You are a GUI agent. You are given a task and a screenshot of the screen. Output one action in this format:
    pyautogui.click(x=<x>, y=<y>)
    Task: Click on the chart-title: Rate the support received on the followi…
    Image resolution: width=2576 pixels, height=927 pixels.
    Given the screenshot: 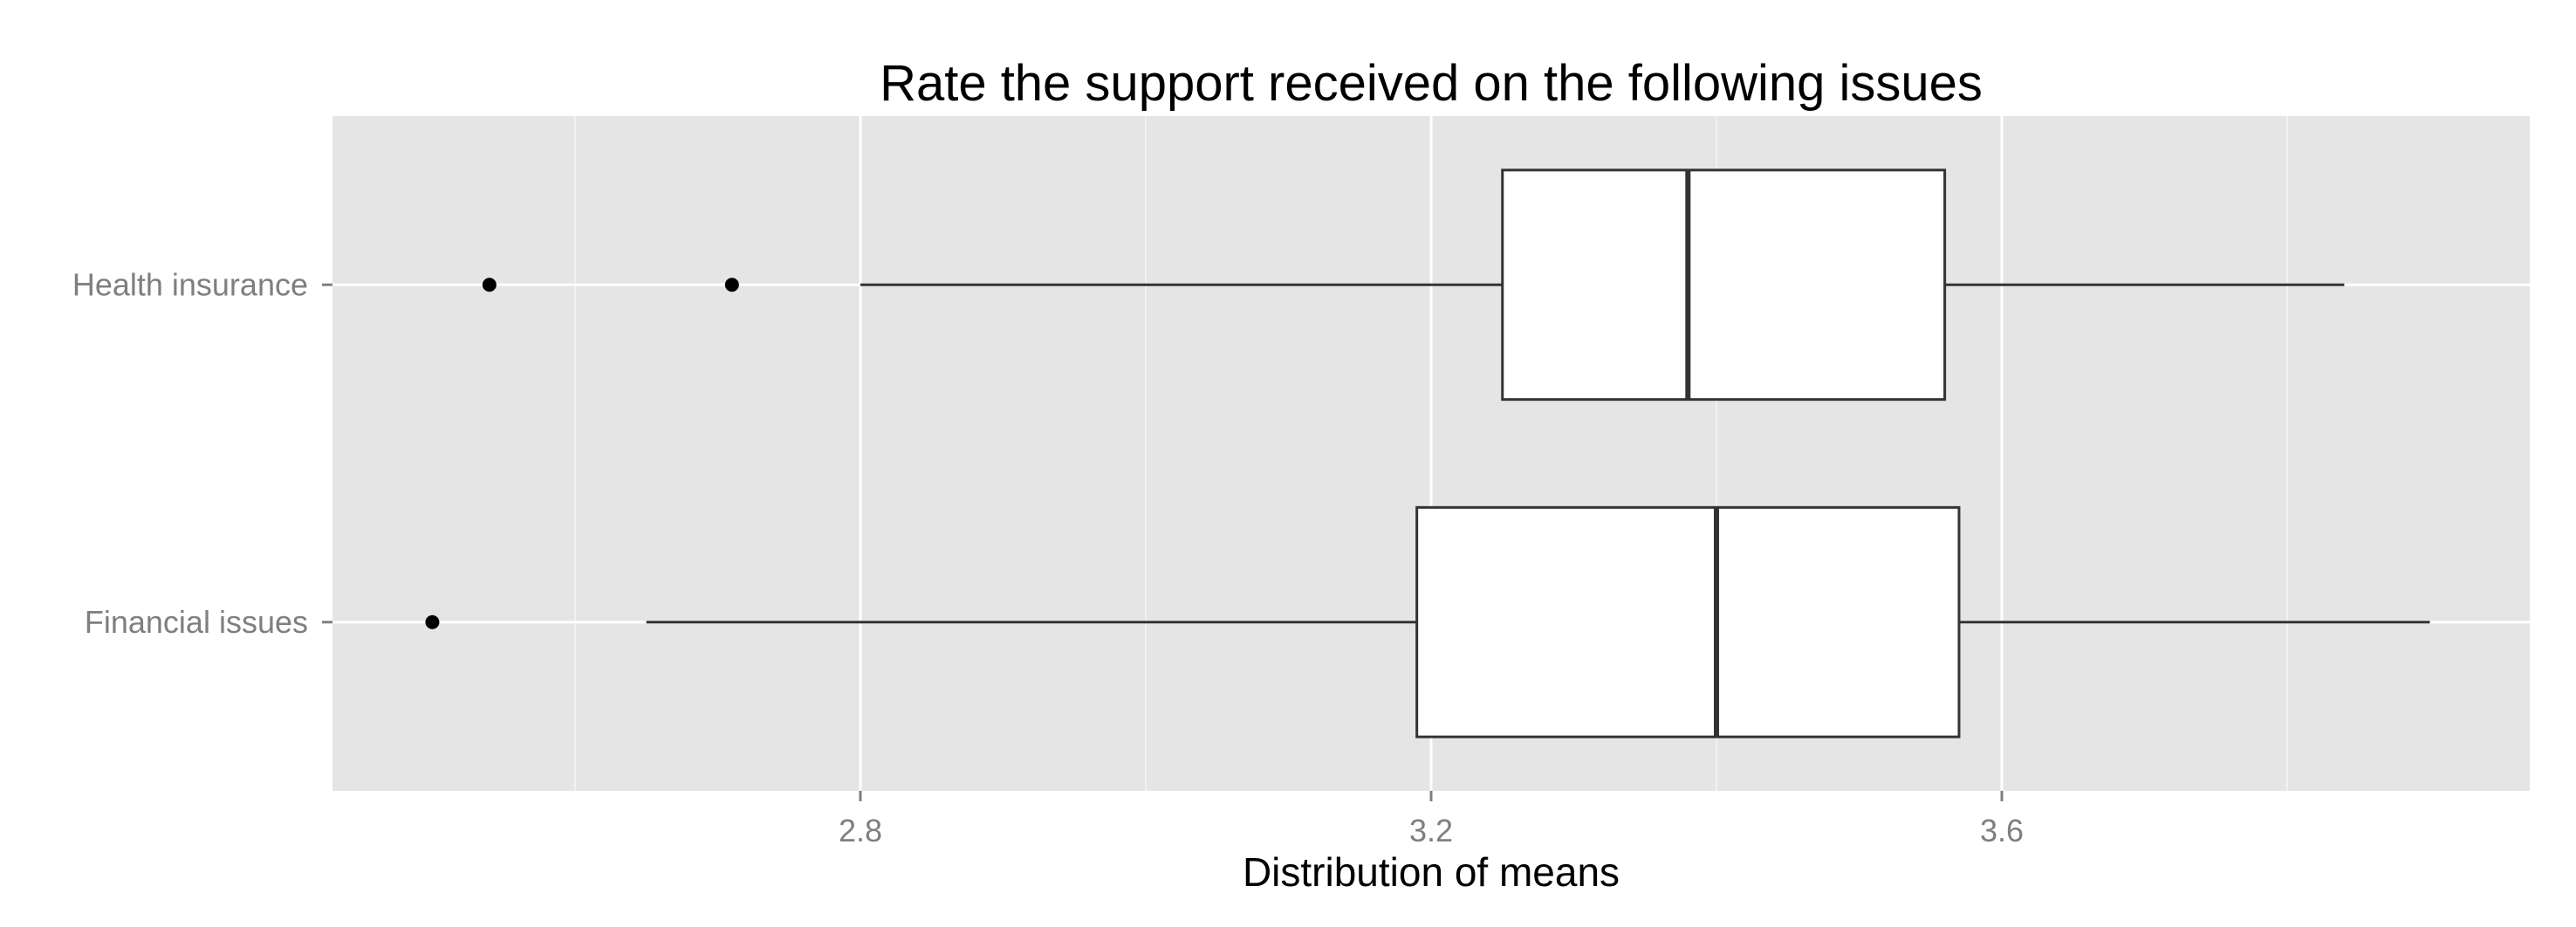 What is the action you would take?
    pyautogui.click(x=1432, y=83)
    